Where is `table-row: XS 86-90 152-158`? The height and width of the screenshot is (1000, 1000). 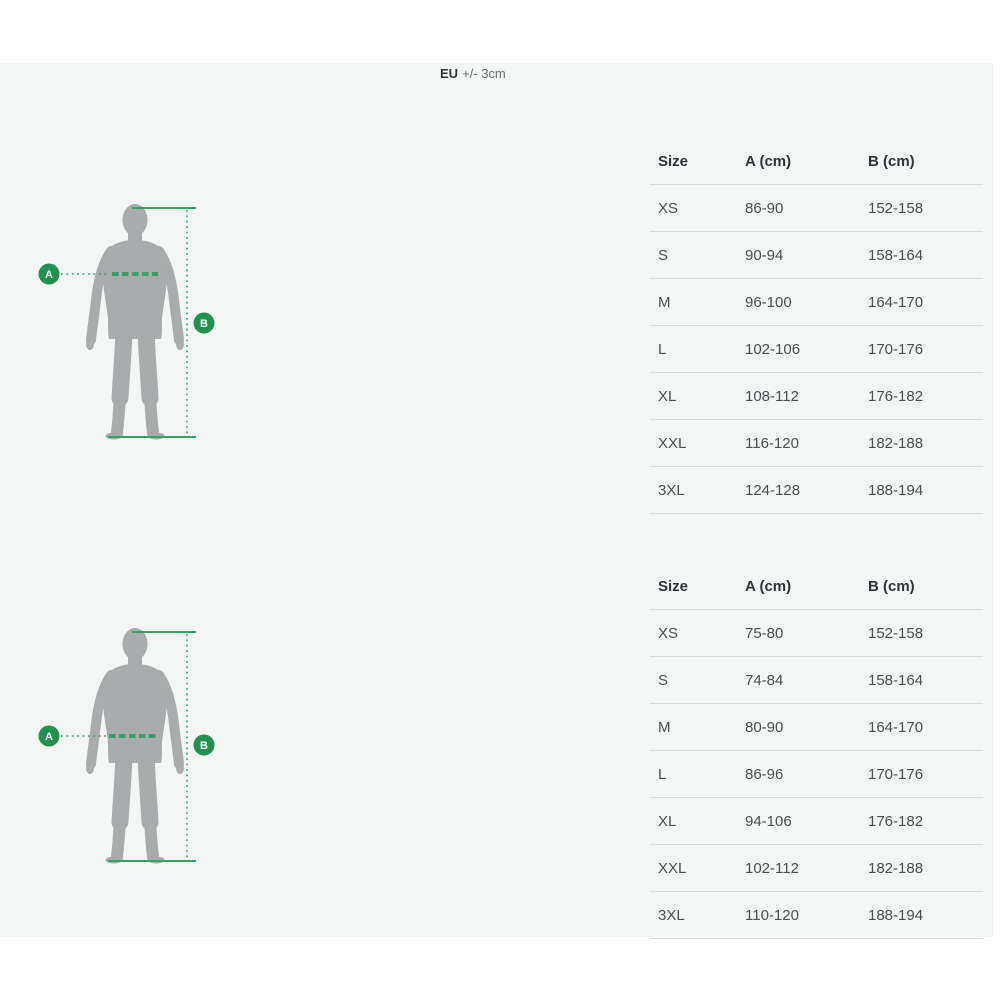 table-row: XS 86-90 152-158 is located at coordinates (816, 208).